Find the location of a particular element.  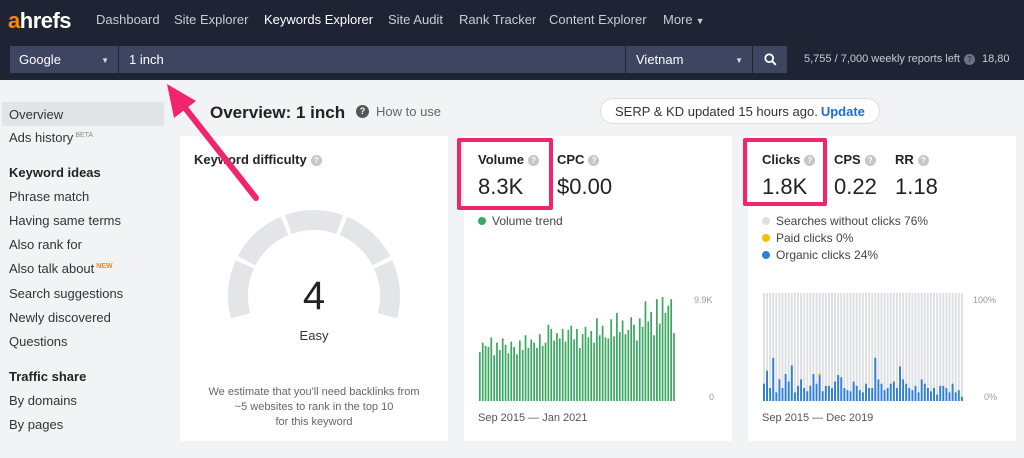

country-select: Vietnam ▼ is located at coordinates (689, 59).